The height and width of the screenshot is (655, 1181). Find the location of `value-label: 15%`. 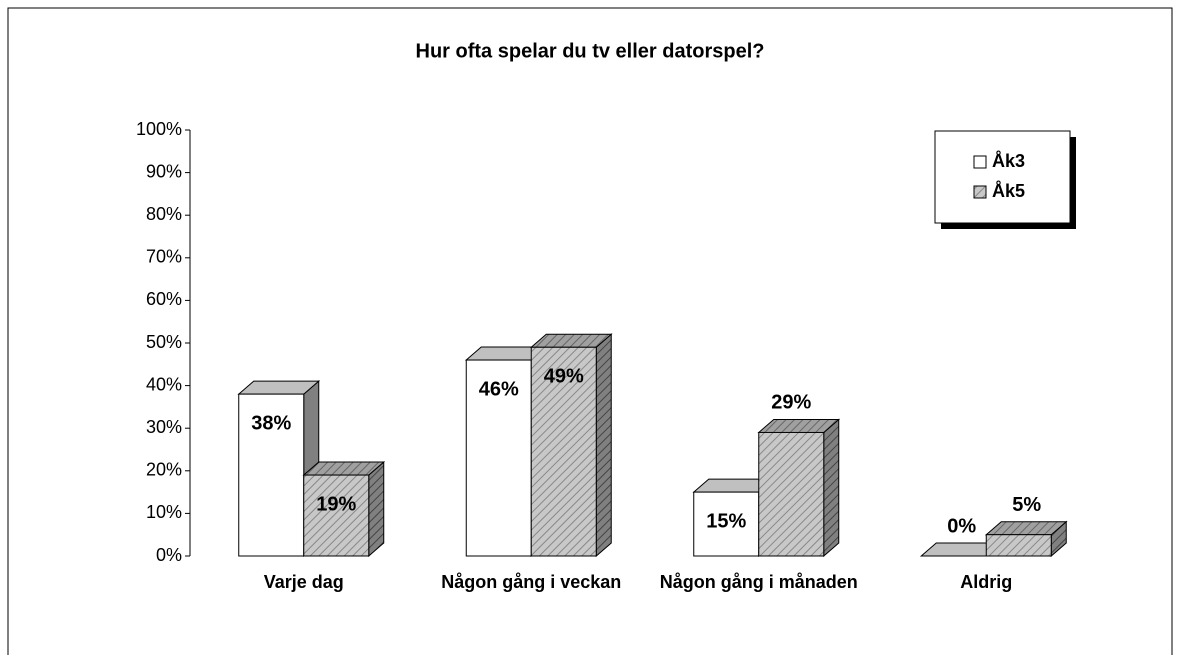

value-label: 15% is located at coordinates (726, 521).